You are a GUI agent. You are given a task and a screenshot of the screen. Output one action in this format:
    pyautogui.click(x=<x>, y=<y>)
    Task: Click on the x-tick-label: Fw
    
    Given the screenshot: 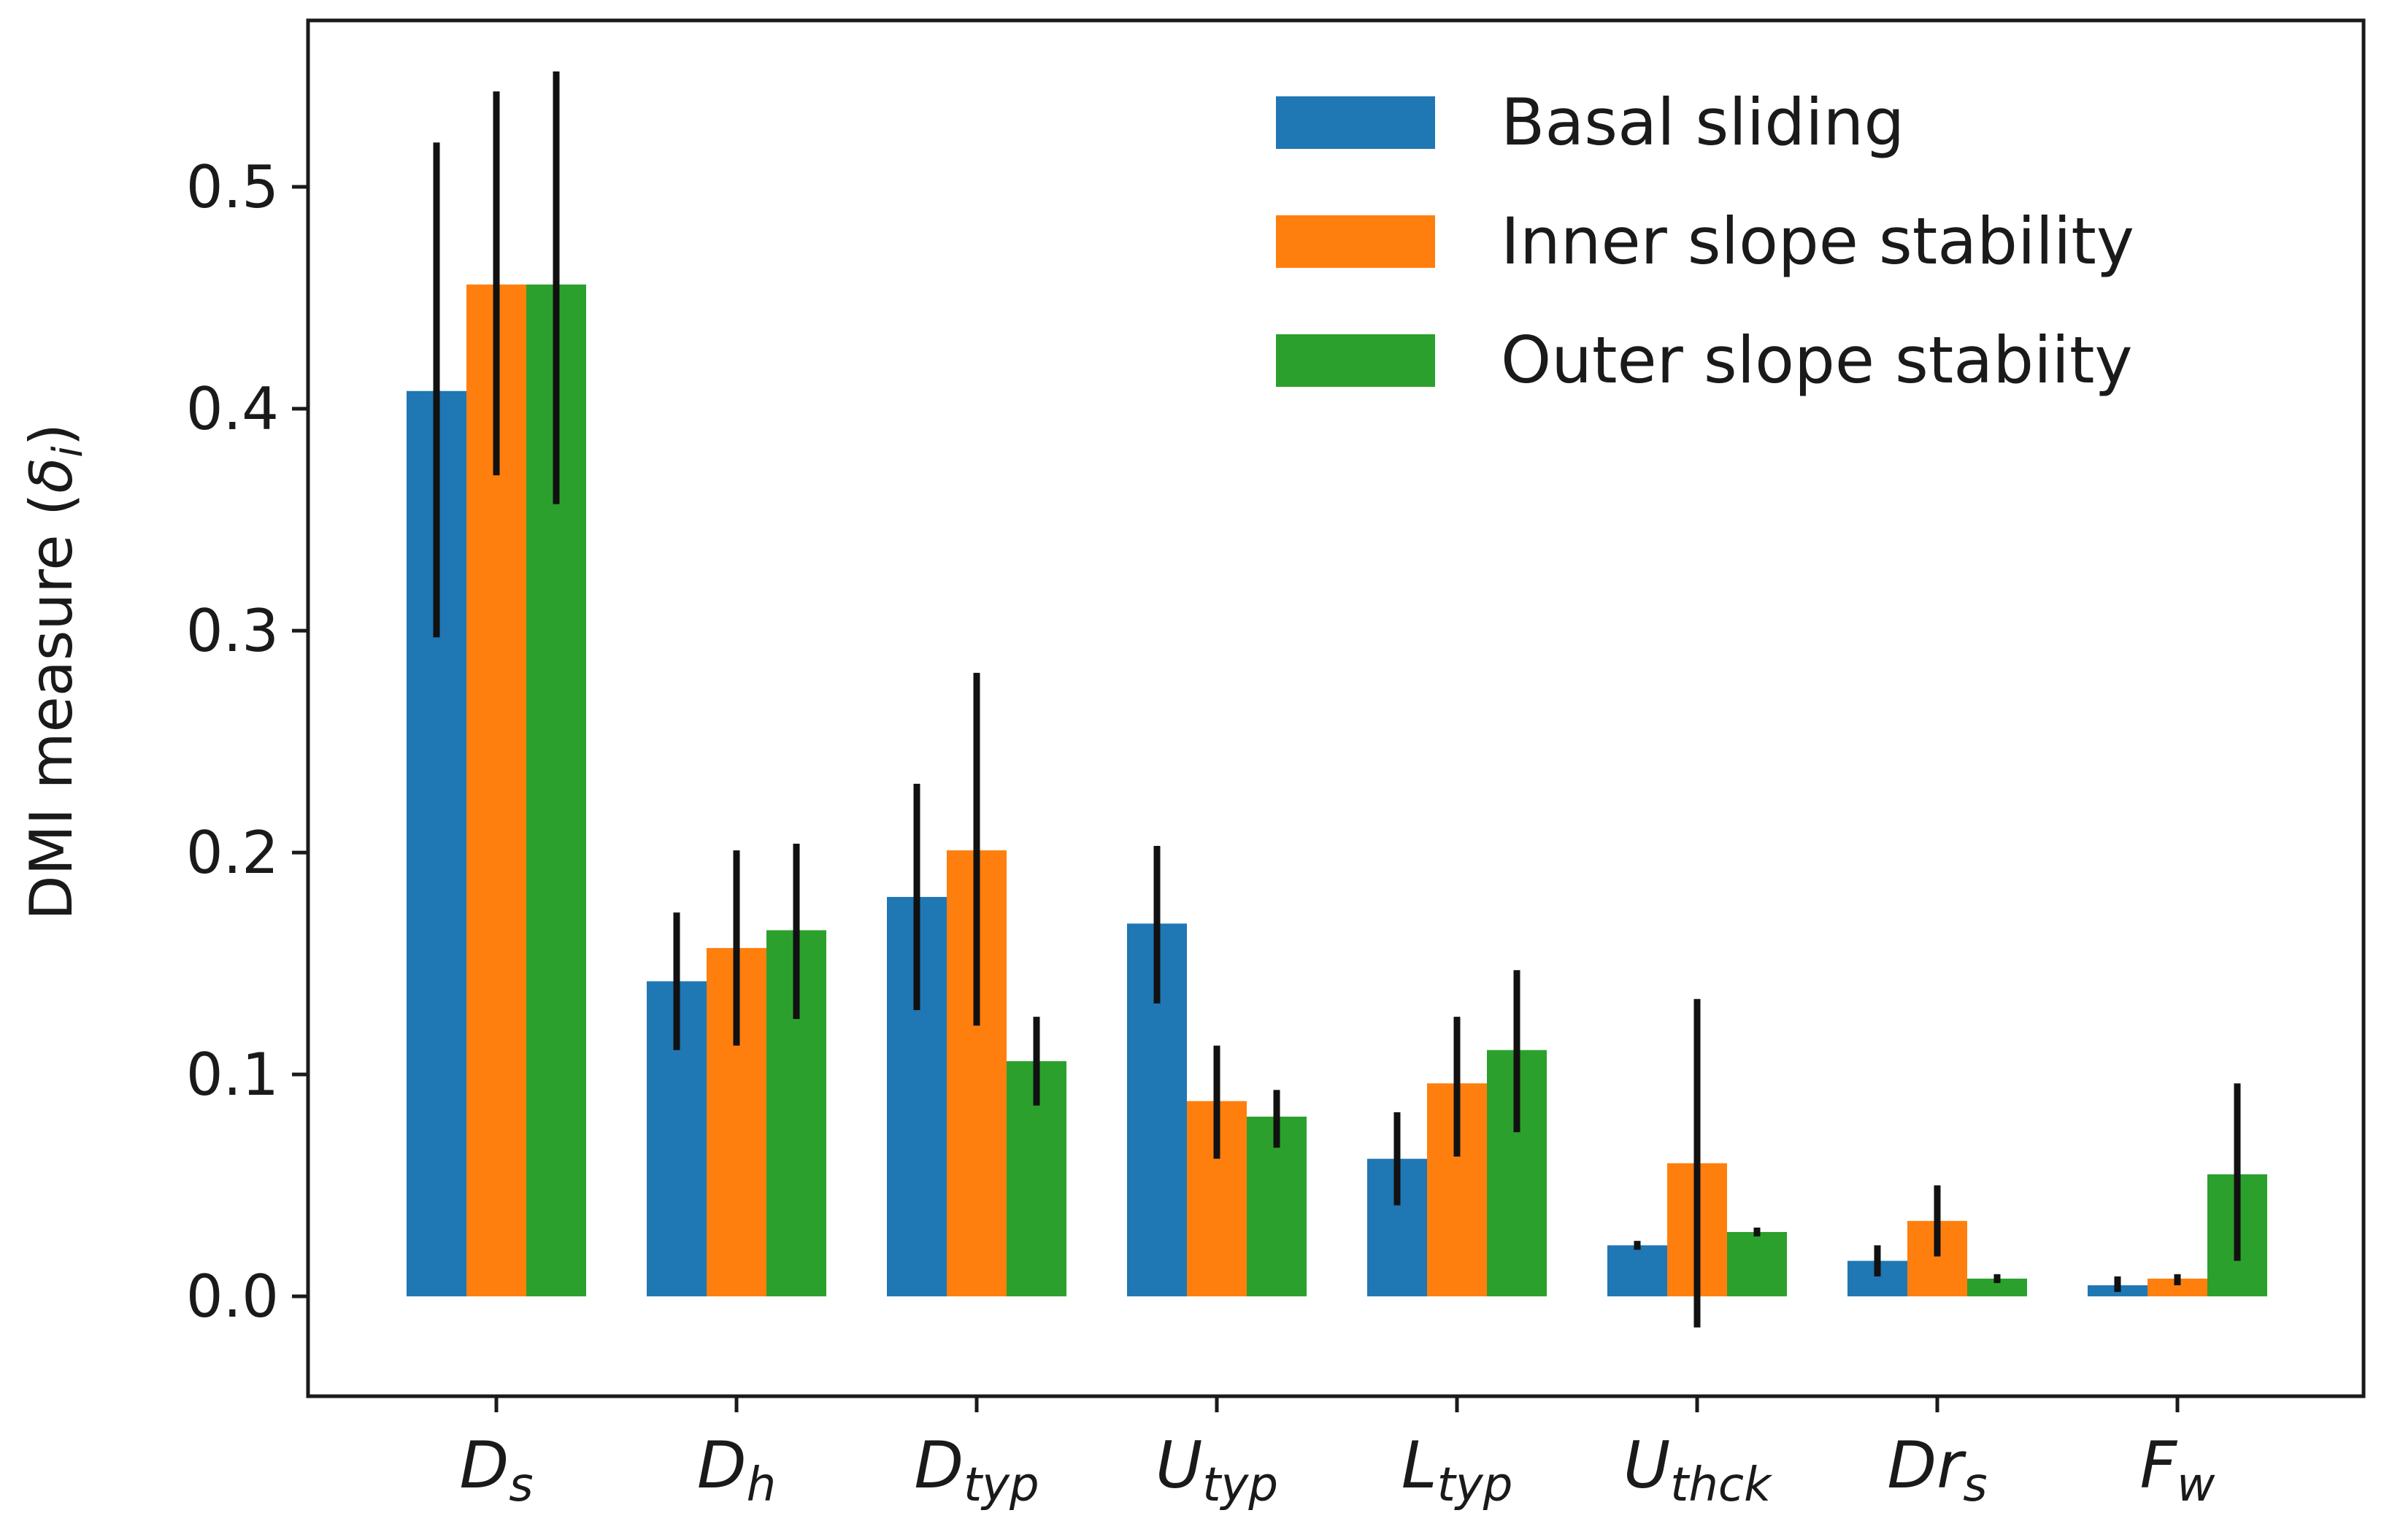 What is the action you would take?
    pyautogui.click(x=2178, y=1470)
    